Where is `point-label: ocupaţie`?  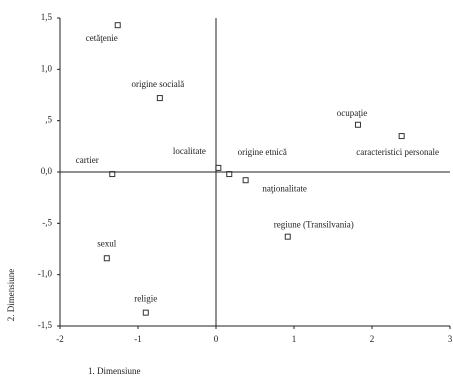
point-label: ocupaţie is located at coordinates (352, 113).